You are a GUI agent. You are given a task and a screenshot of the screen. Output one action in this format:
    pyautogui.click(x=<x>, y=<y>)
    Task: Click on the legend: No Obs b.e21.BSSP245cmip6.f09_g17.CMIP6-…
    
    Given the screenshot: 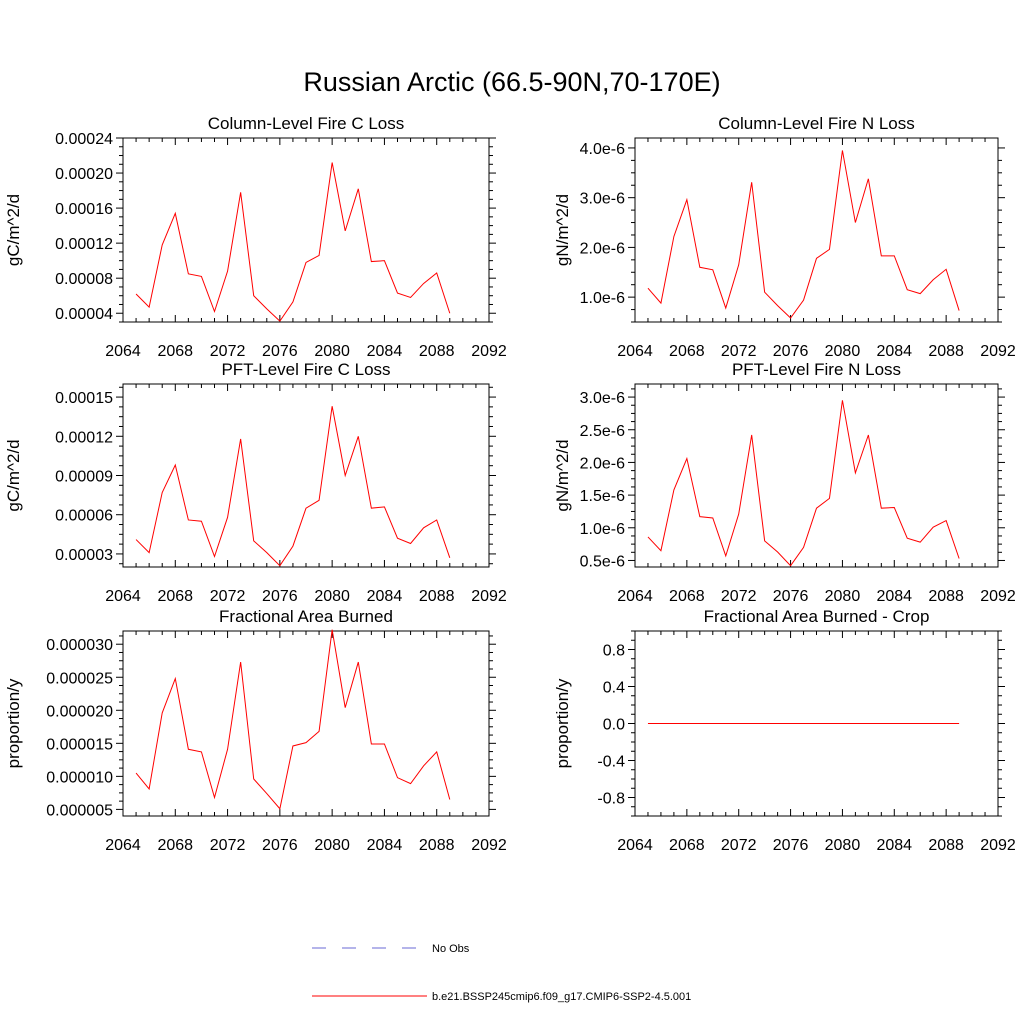 What is the action you would take?
    pyautogui.click(x=501, y=973)
    